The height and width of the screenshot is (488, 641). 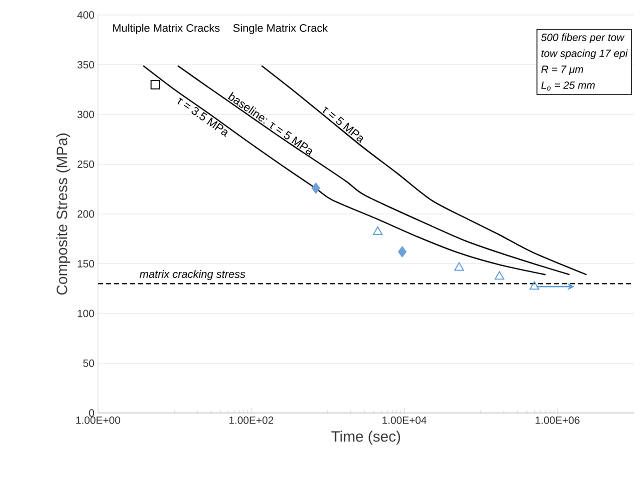 What do you see at coordinates (365, 437) in the screenshot?
I see `x-axis-title: Time (sec)` at bounding box center [365, 437].